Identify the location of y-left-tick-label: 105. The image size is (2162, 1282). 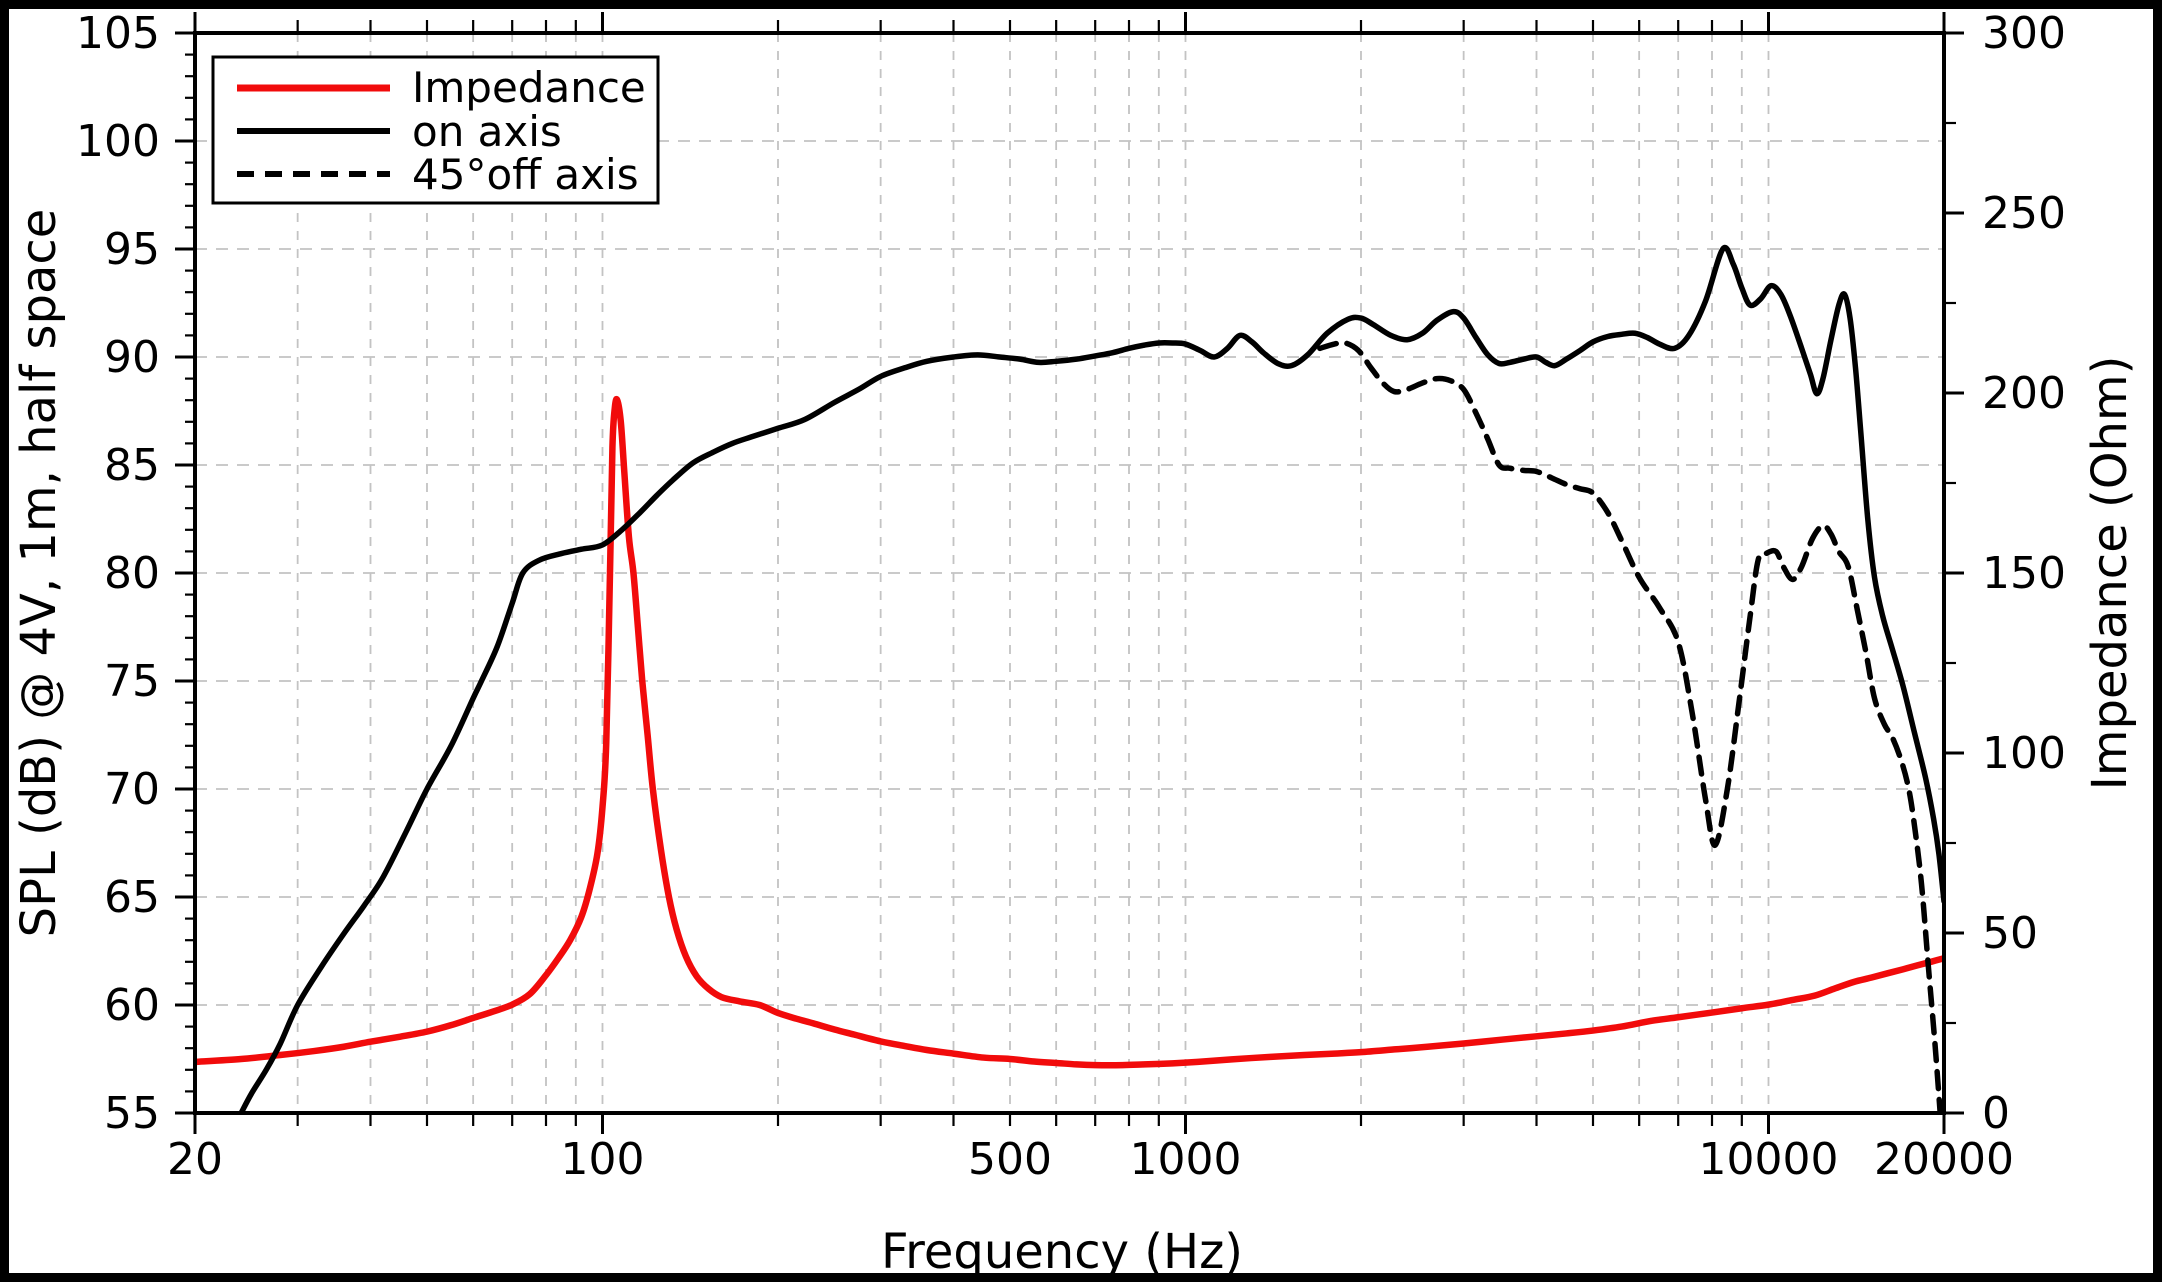
(118, 33).